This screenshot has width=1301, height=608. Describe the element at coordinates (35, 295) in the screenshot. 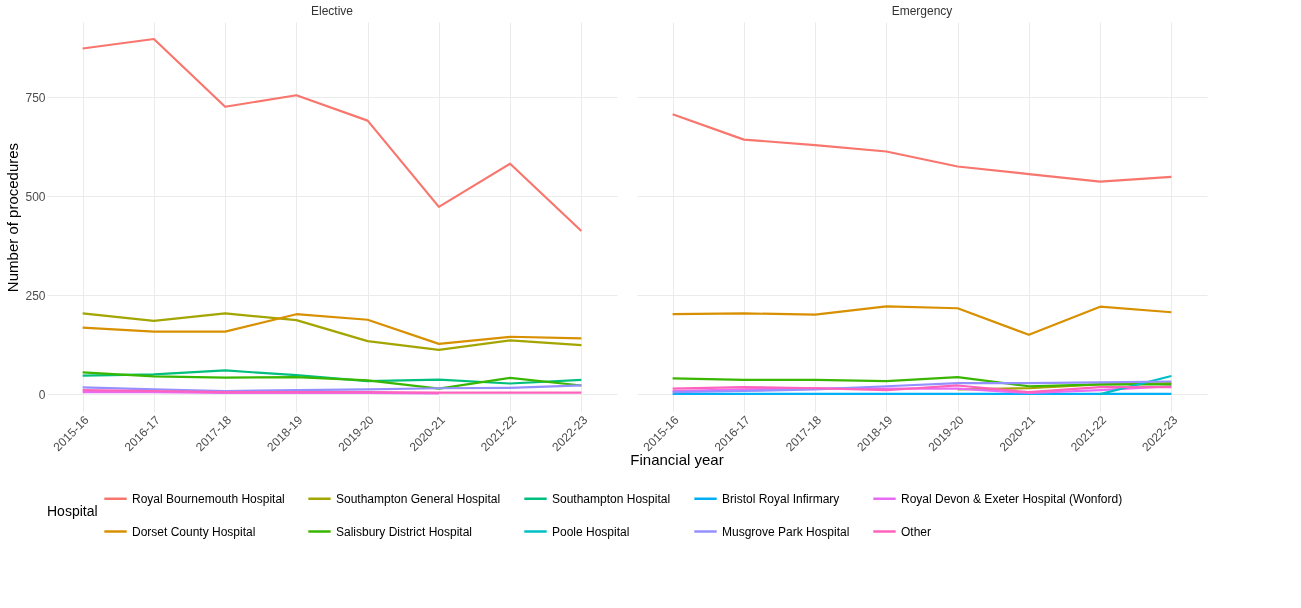

I see `y-tick-label: 250` at that location.